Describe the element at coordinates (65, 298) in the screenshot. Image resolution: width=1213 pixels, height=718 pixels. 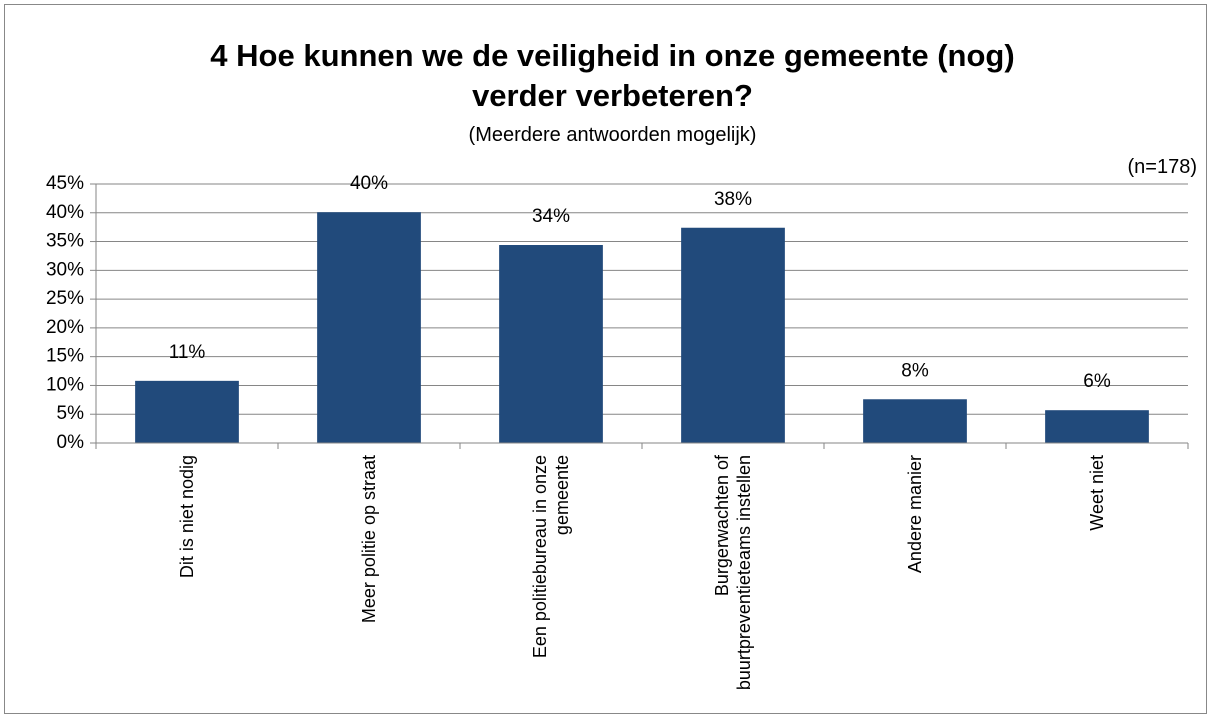
I see `y-tick-label: 25%` at that location.